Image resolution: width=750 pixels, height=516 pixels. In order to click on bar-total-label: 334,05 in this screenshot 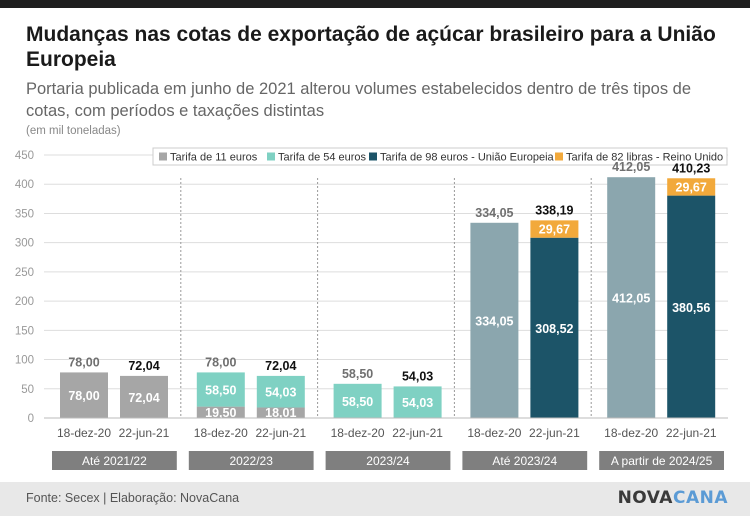, I will do `click(494, 213)`.